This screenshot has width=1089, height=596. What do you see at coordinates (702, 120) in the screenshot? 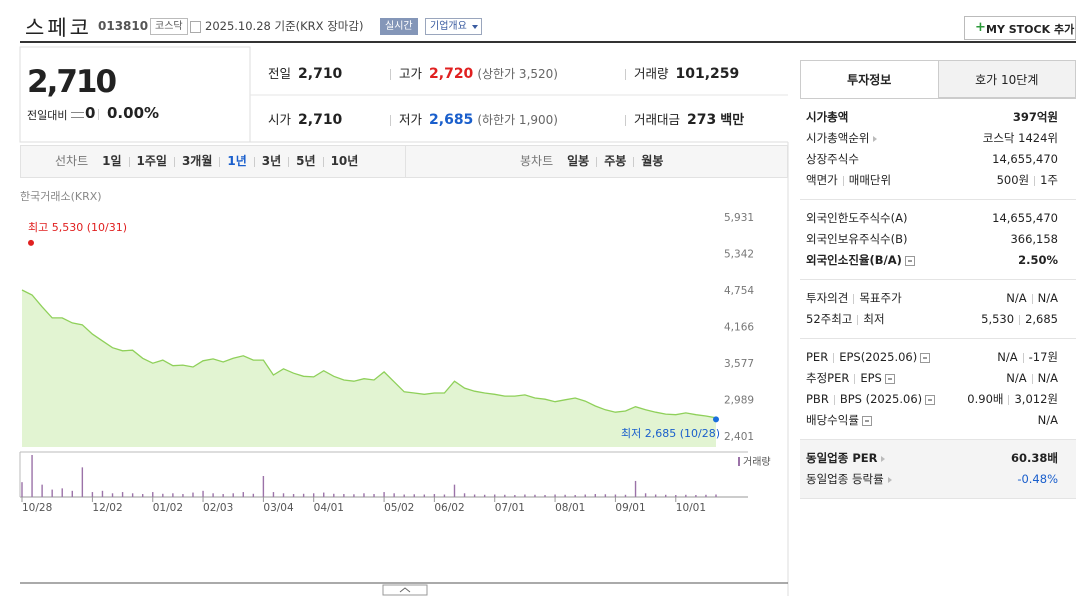
I see `stat-value: 273` at bounding box center [702, 120].